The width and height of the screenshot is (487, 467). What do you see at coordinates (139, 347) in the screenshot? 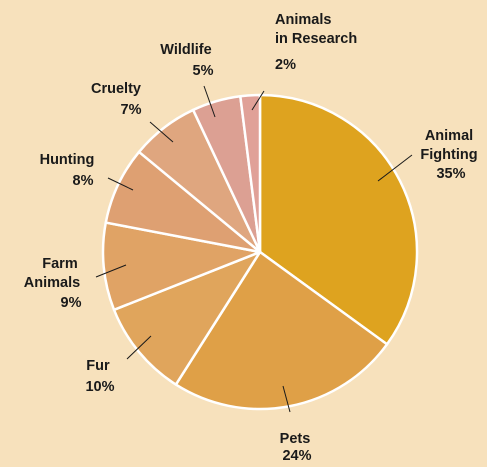
I see `leader-line-fur` at bounding box center [139, 347].